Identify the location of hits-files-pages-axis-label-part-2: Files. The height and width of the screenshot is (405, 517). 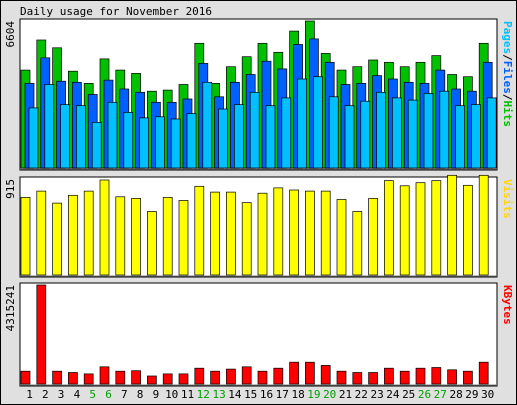
(507, 77).